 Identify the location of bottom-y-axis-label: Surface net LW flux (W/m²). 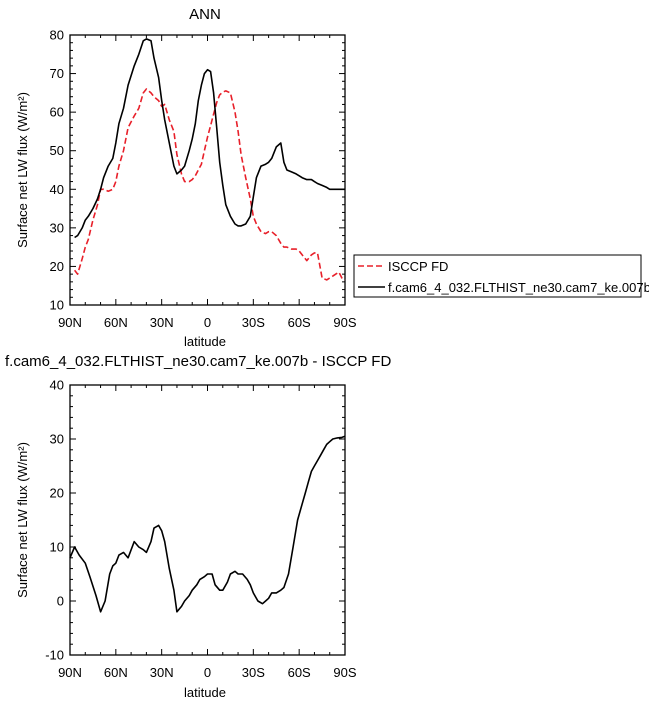
(22, 520).